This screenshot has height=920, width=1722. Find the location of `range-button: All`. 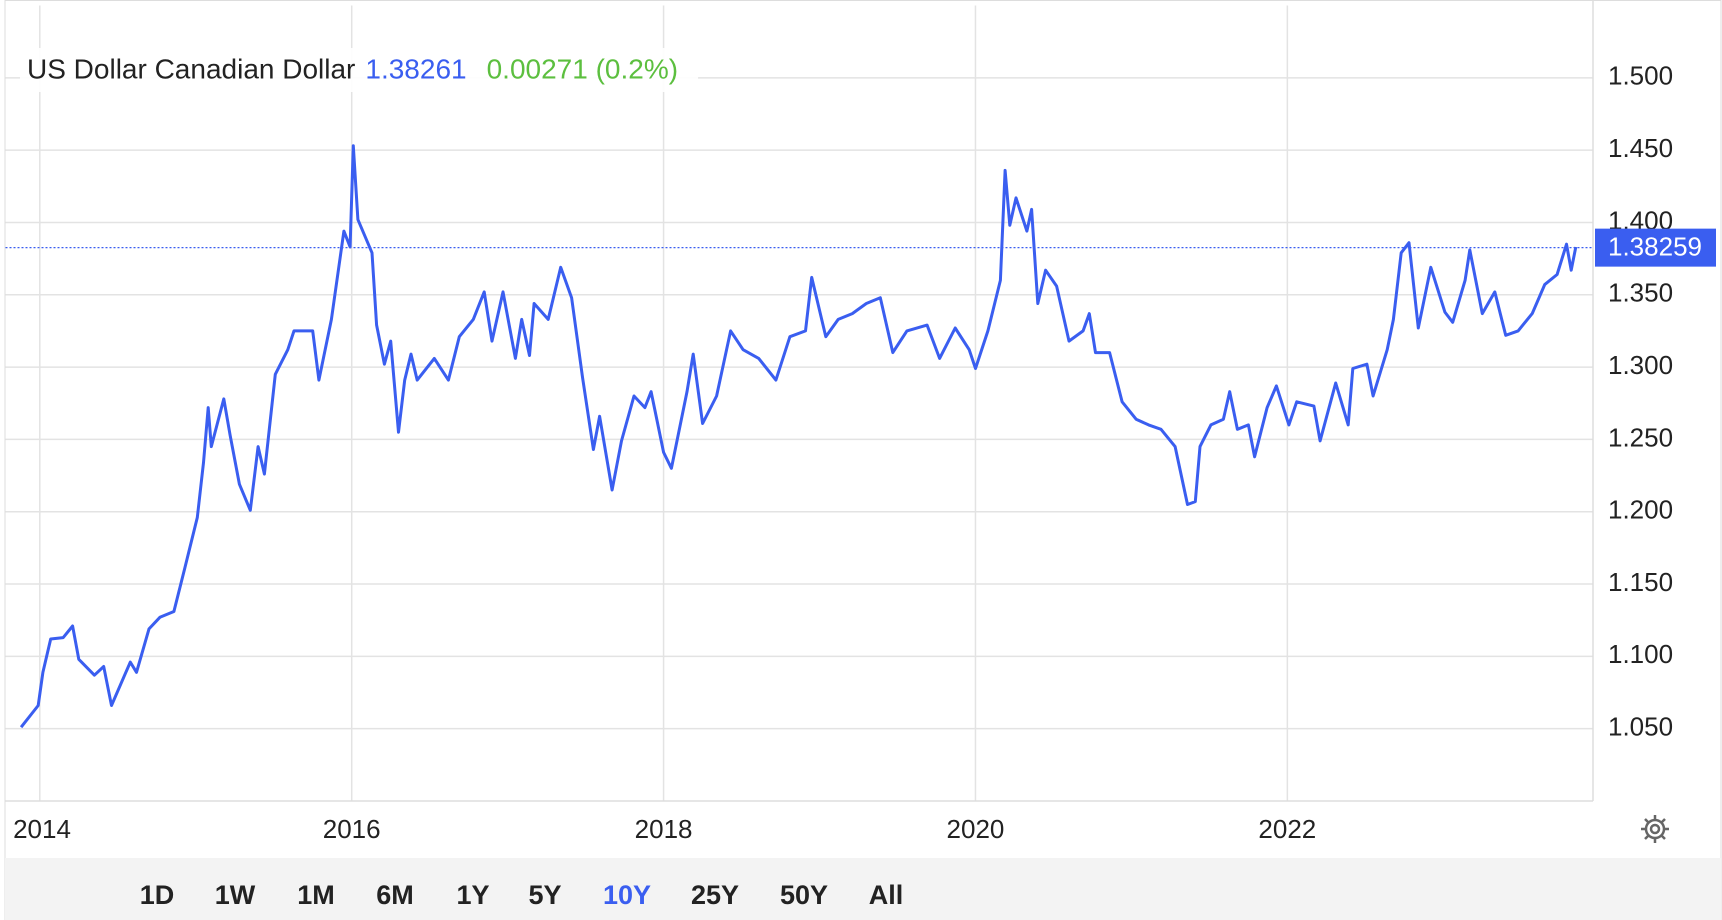

range-button: All is located at coordinates (886, 895).